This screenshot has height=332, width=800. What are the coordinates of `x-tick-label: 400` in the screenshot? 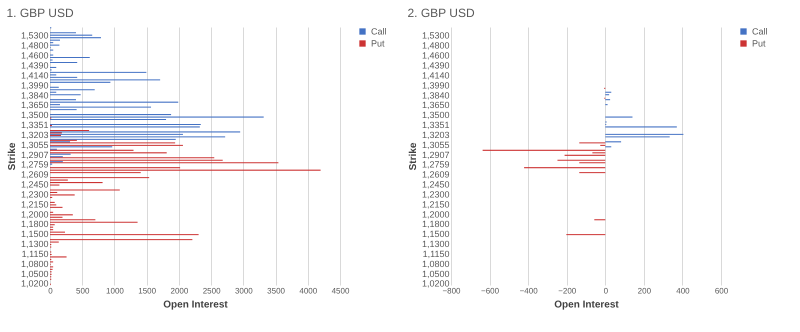 It's located at (683, 291).